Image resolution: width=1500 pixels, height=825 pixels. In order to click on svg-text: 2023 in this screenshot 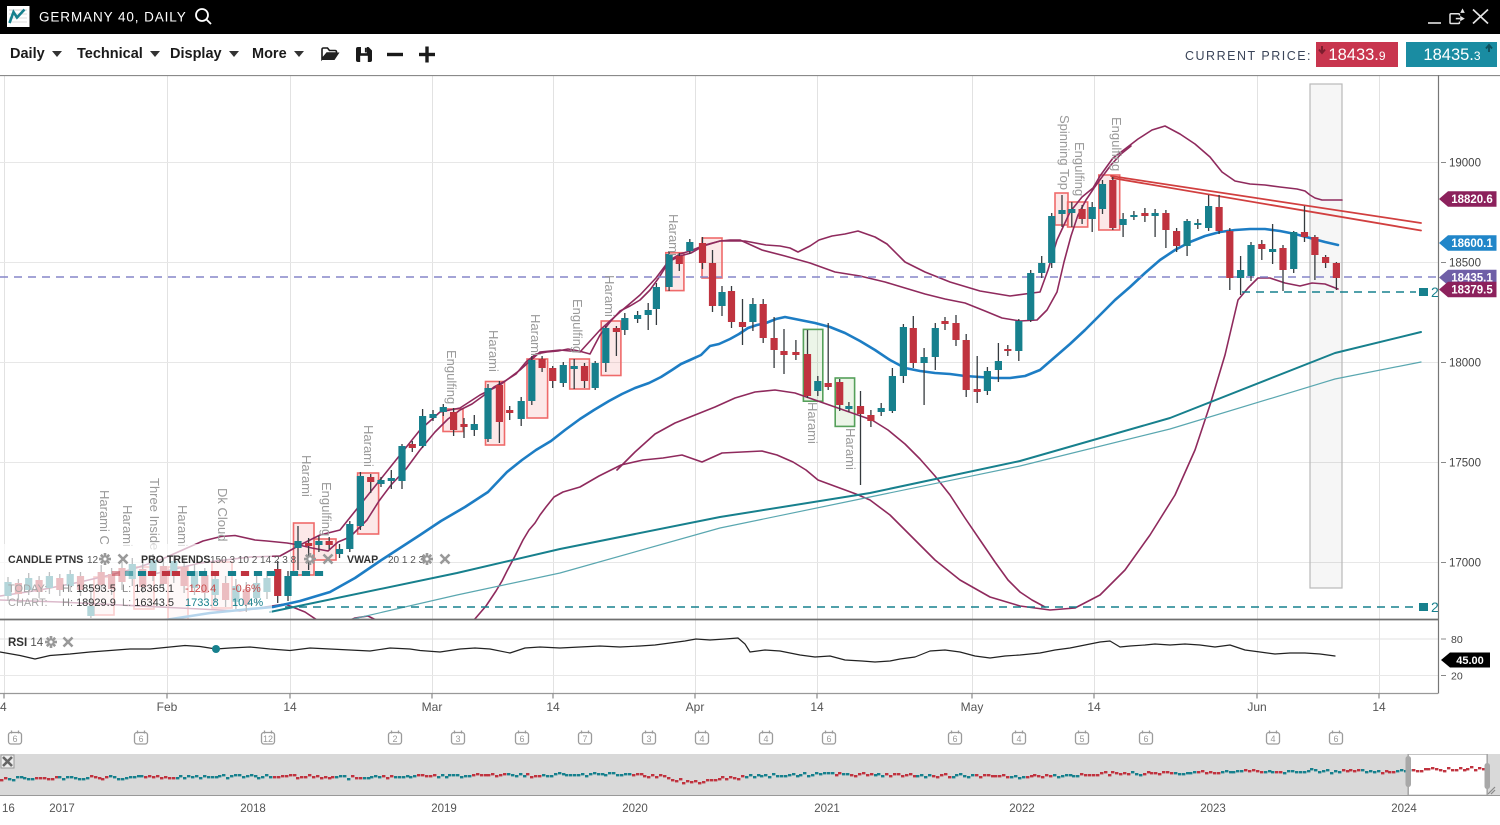, I will do `click(1213, 809)`.